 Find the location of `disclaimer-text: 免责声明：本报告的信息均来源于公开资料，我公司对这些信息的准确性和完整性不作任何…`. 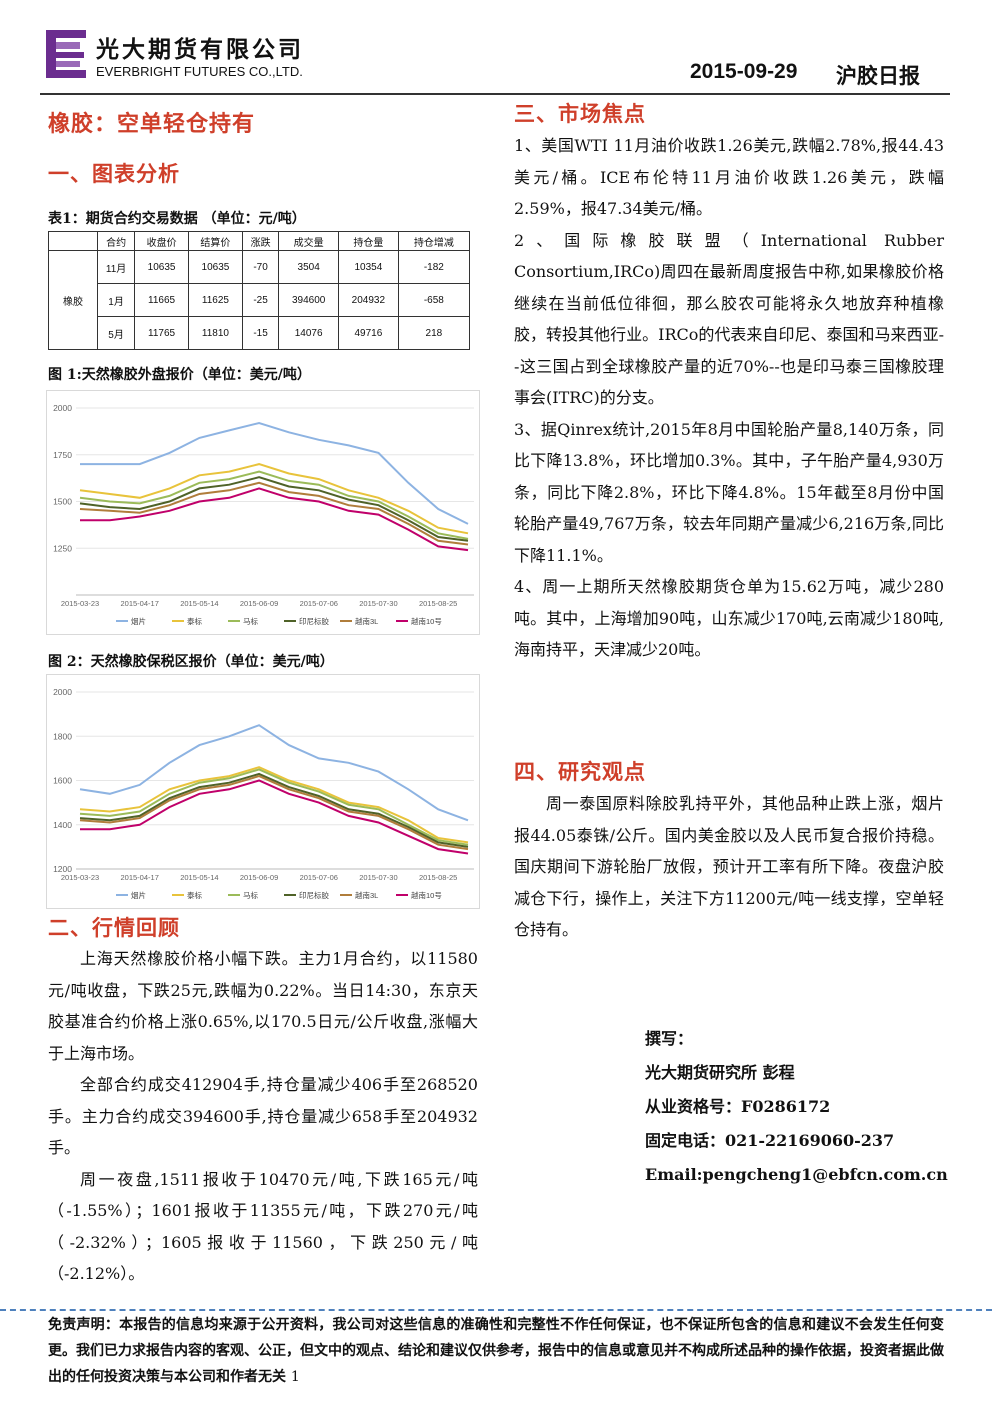

disclaimer-text: 免责声明：本报告的信息均来源于公开资料，我公司对这些信息的准确性和完整性不作任何… is located at coordinates (496, 1351).